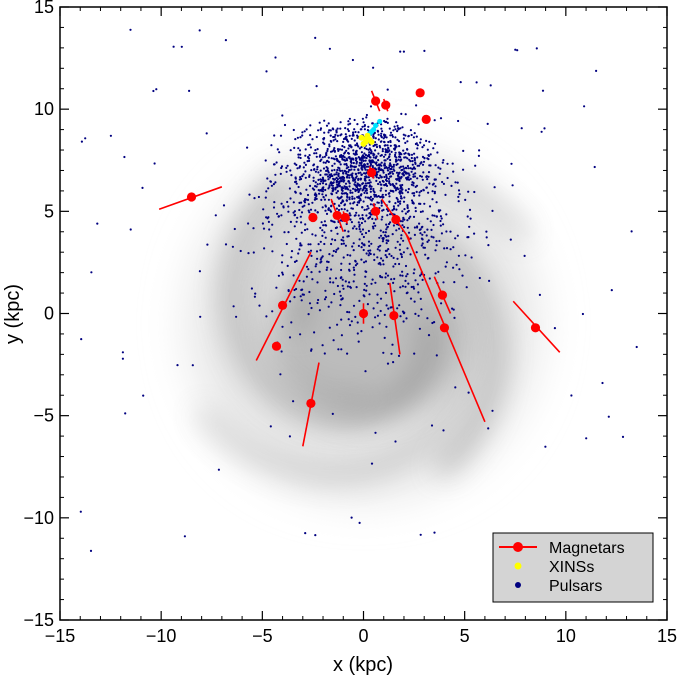 The height and width of the screenshot is (685, 683). Describe the element at coordinates (380, 121) in the screenshot. I see `nearby-object-point` at that location.